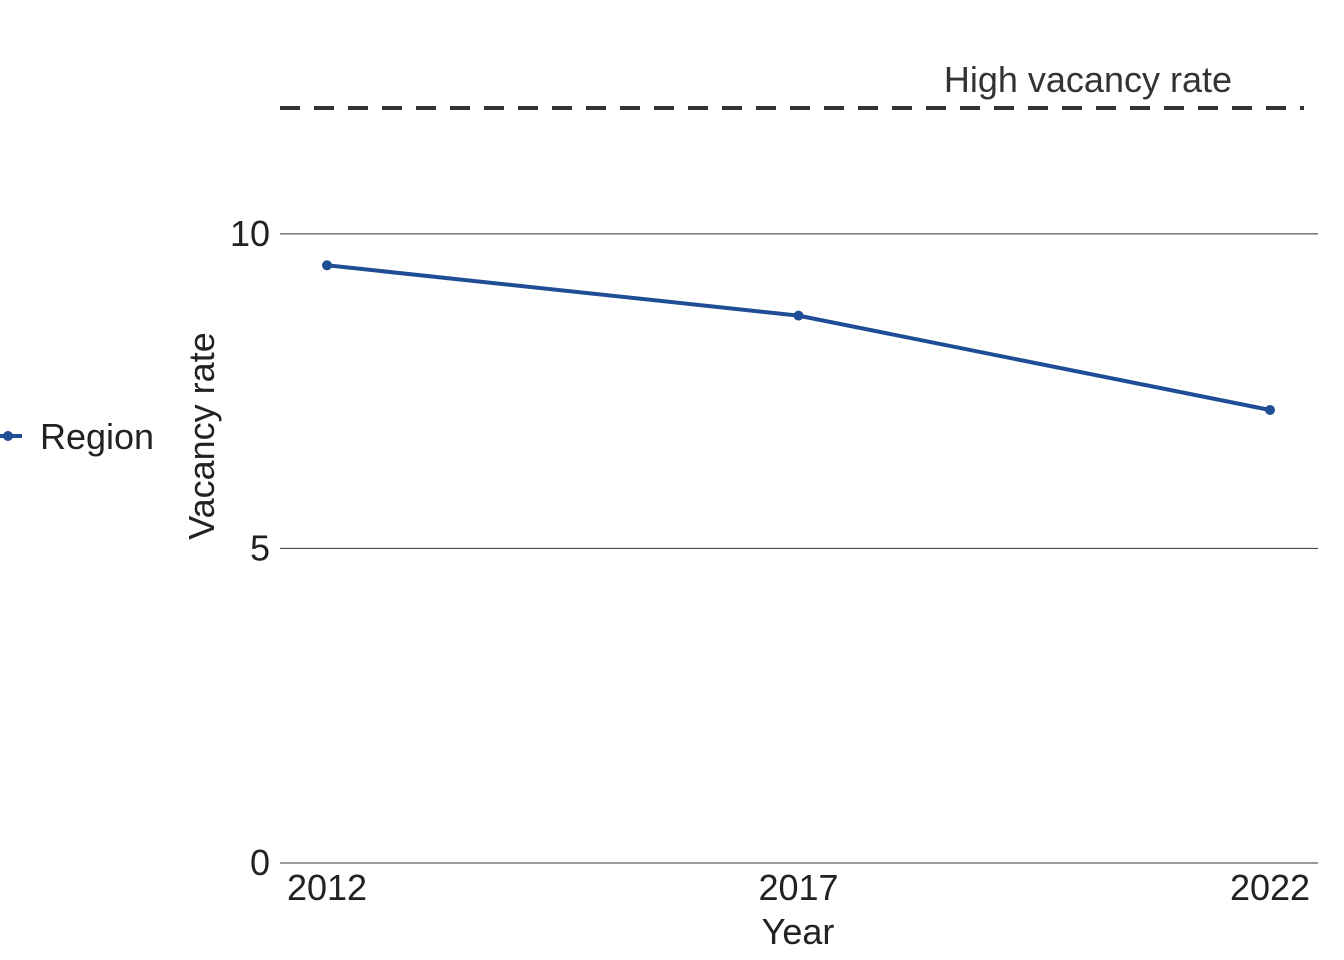 The image size is (1344, 960). I want to click on x-tick-label: 2012, so click(327, 887).